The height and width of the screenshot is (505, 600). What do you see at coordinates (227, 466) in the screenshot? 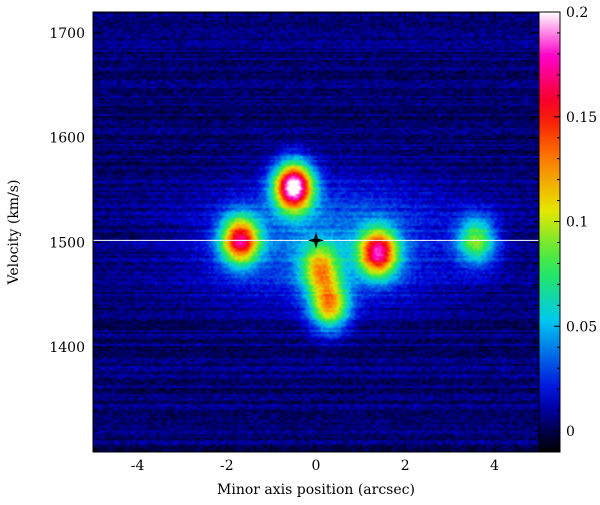
I see `x-tick-label: -2` at bounding box center [227, 466].